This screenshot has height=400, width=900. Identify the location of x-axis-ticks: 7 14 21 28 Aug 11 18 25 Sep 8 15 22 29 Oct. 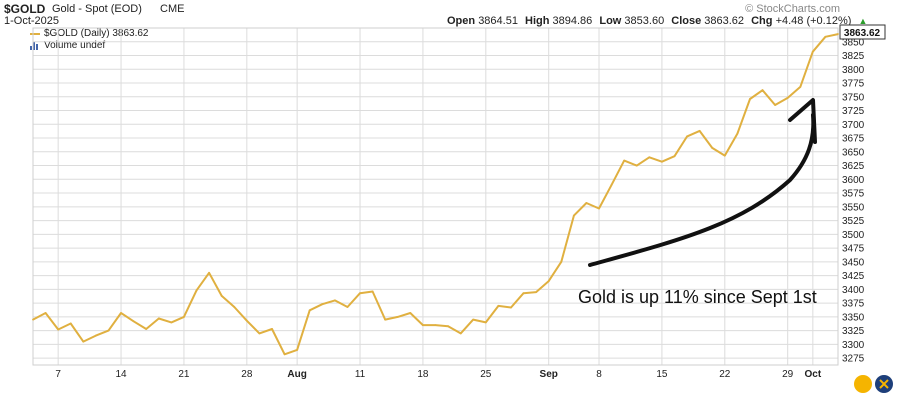
(438, 374).